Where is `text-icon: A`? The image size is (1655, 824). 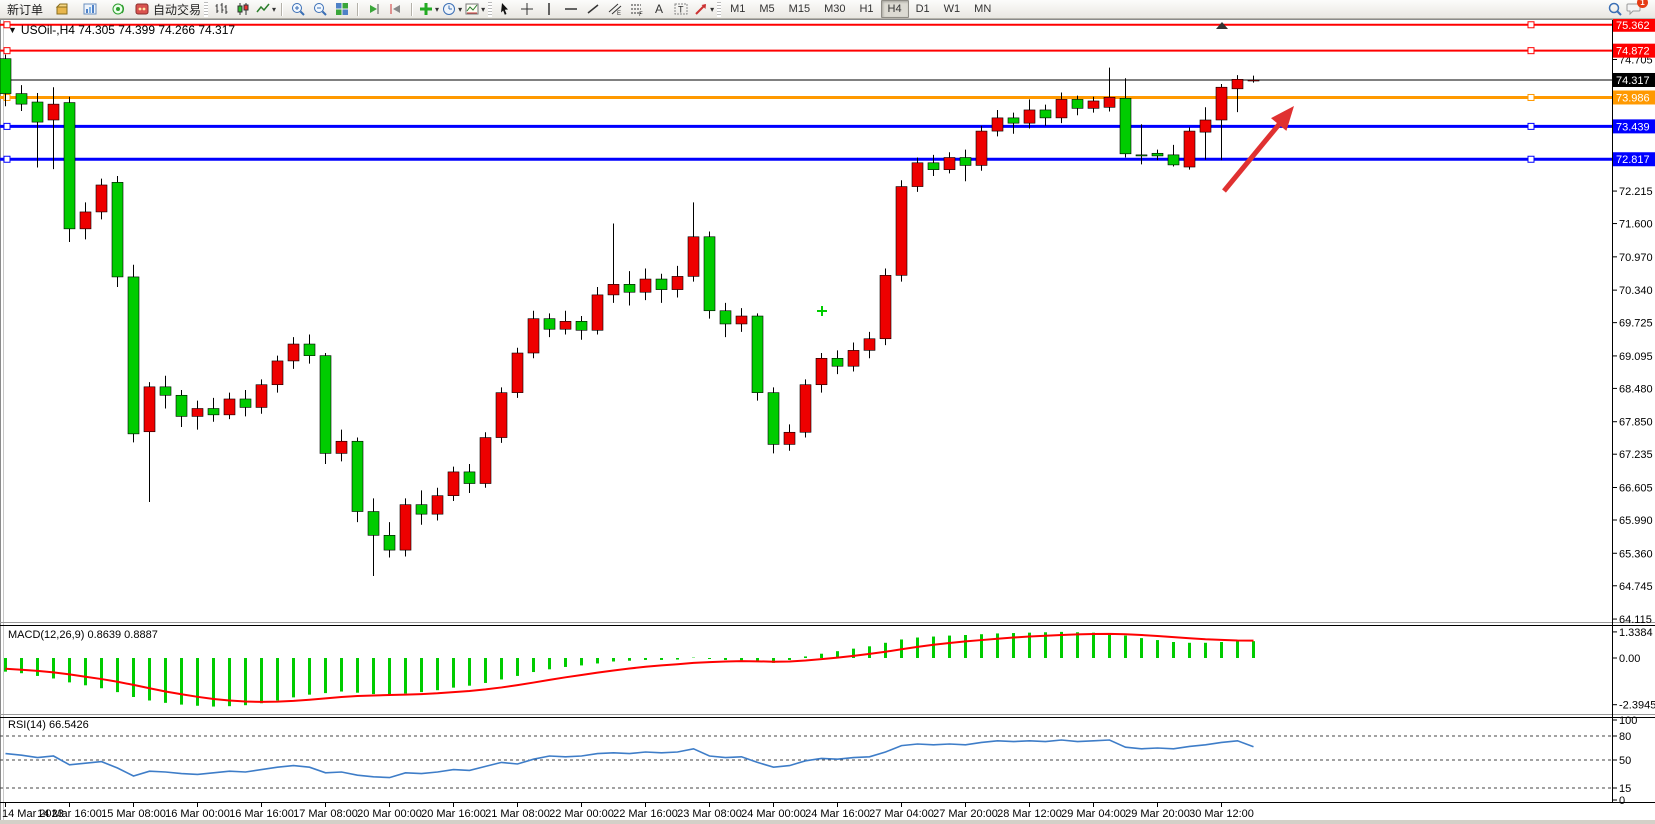 text-icon: A is located at coordinates (659, 9).